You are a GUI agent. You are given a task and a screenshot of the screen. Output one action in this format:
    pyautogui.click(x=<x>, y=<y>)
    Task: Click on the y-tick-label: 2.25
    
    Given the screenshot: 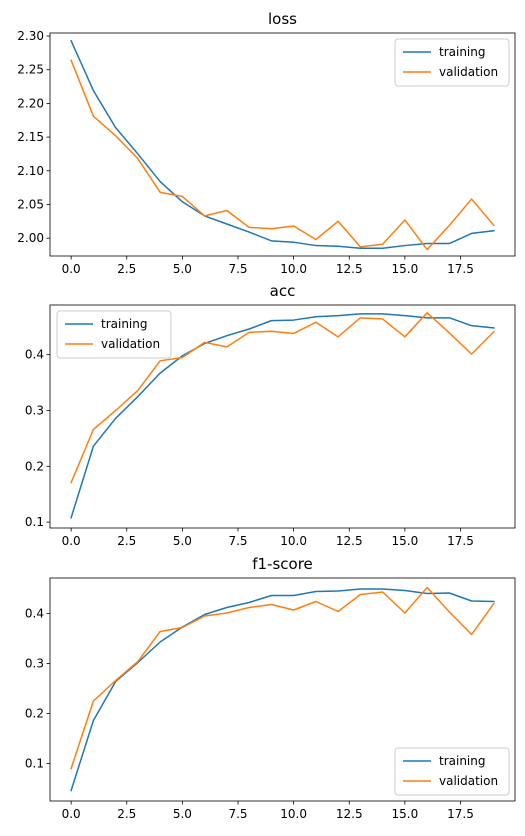 What is the action you would take?
    pyautogui.click(x=30, y=70)
    